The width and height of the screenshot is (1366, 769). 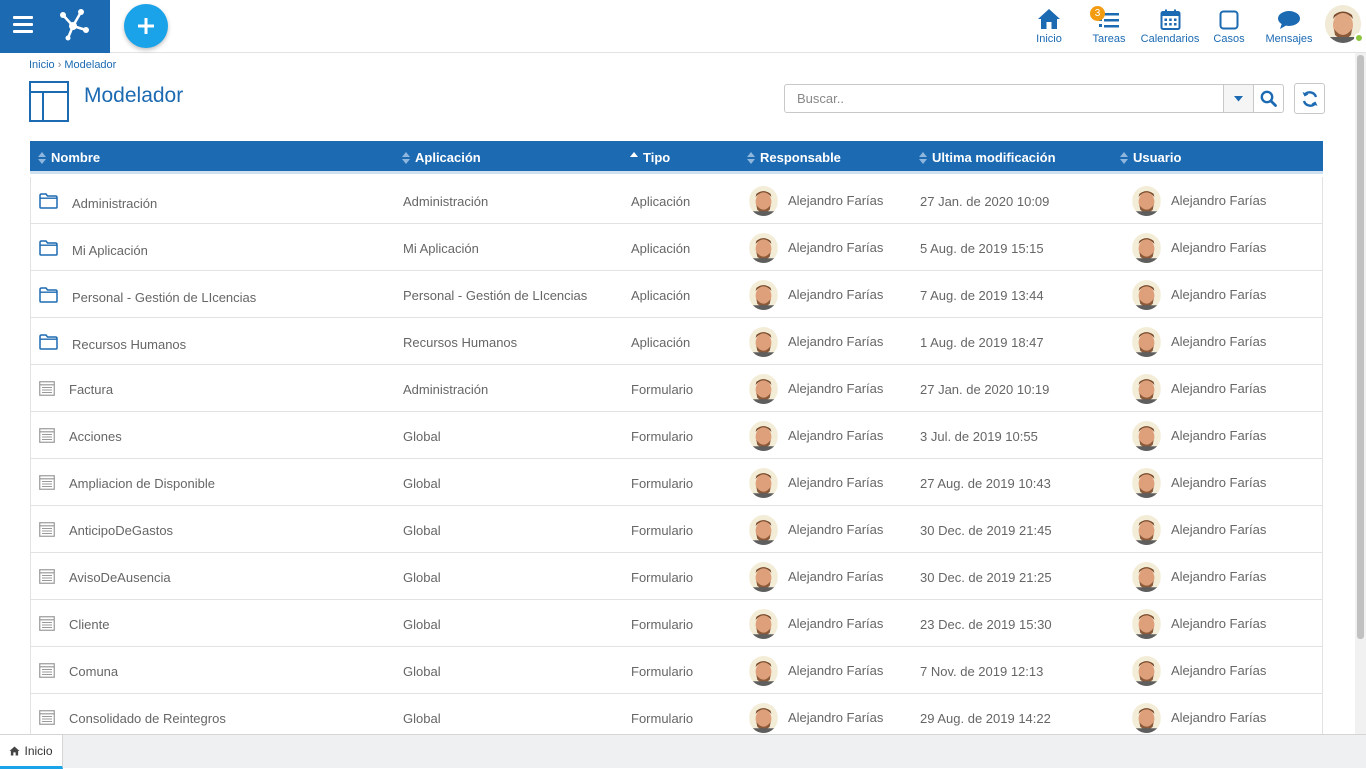 I want to click on cell-nombre: Comuna, so click(x=94, y=671).